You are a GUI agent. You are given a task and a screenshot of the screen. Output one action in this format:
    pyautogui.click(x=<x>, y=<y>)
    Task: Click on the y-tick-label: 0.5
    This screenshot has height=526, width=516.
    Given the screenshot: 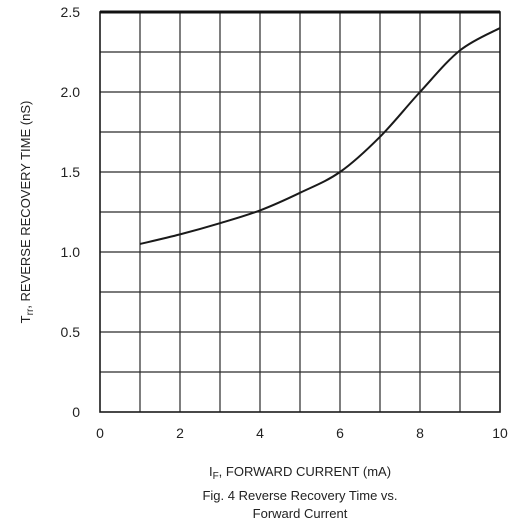 What is the action you would take?
    pyautogui.click(x=71, y=332)
    